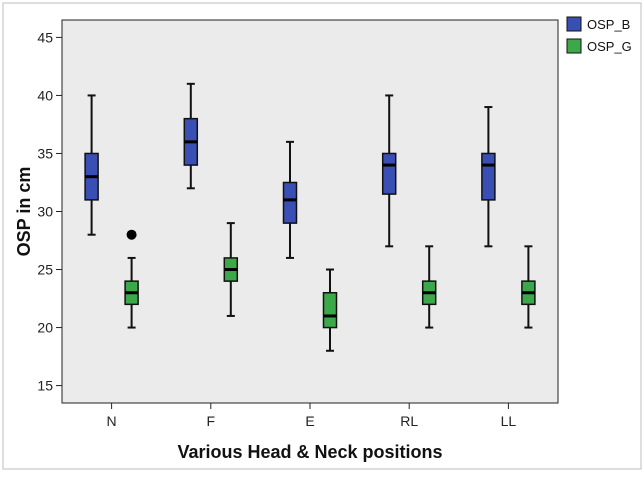 This screenshot has width=644, height=477. What do you see at coordinates (24, 212) in the screenshot?
I see `y-axis-label: OSP in cm` at bounding box center [24, 212].